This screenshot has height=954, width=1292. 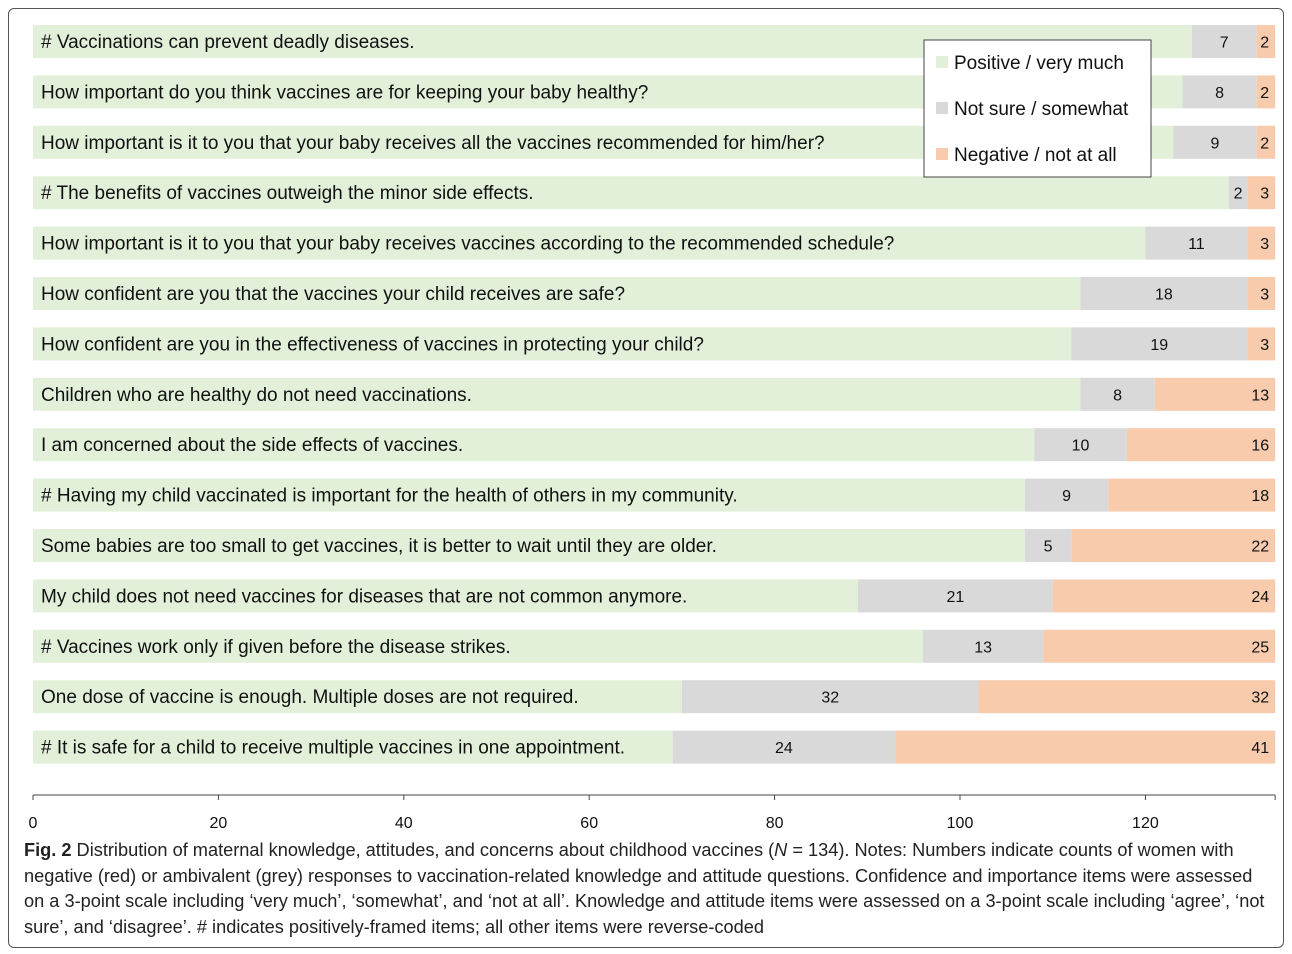 I want to click on not-sure-value-label: 10, so click(x=1081, y=446).